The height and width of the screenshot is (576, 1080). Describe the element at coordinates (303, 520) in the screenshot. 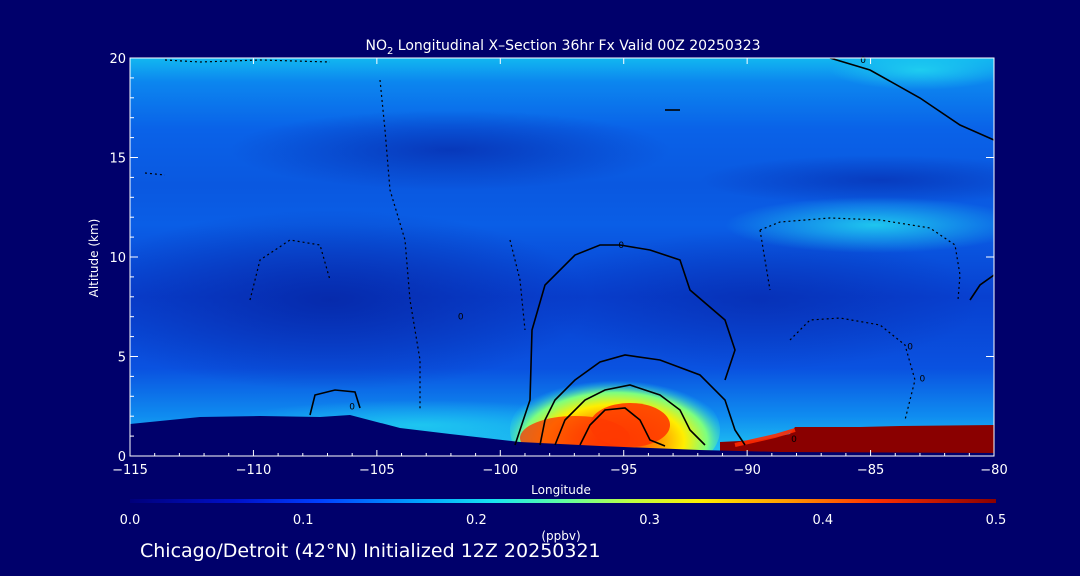

I see `colorbar-tick-label: 0.1` at that location.